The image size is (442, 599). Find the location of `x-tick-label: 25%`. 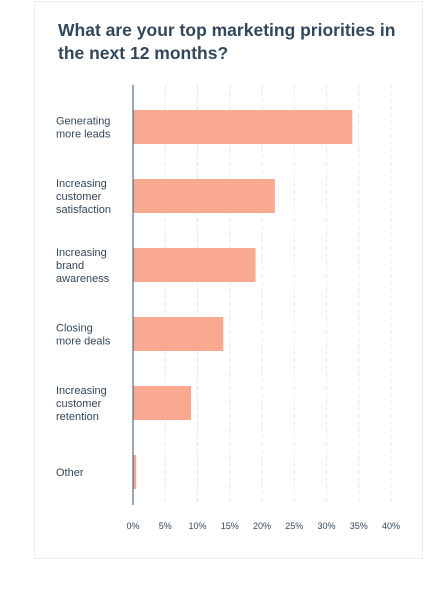

x-tick-label: 25% is located at coordinates (294, 526).